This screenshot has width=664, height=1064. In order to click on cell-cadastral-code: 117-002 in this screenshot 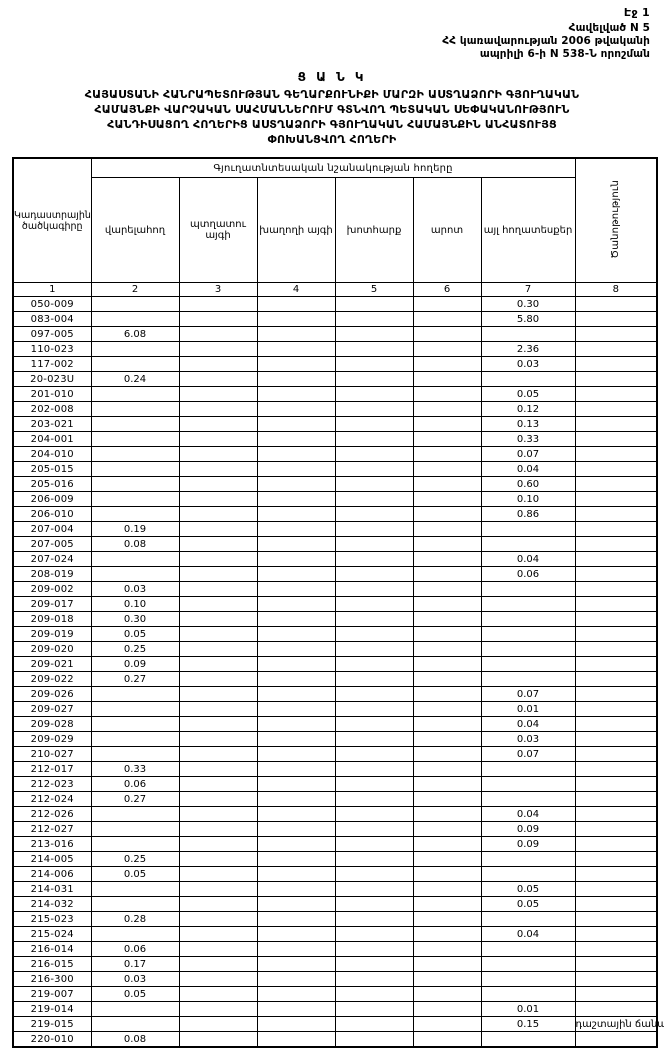, I will do `click(52, 364)`.